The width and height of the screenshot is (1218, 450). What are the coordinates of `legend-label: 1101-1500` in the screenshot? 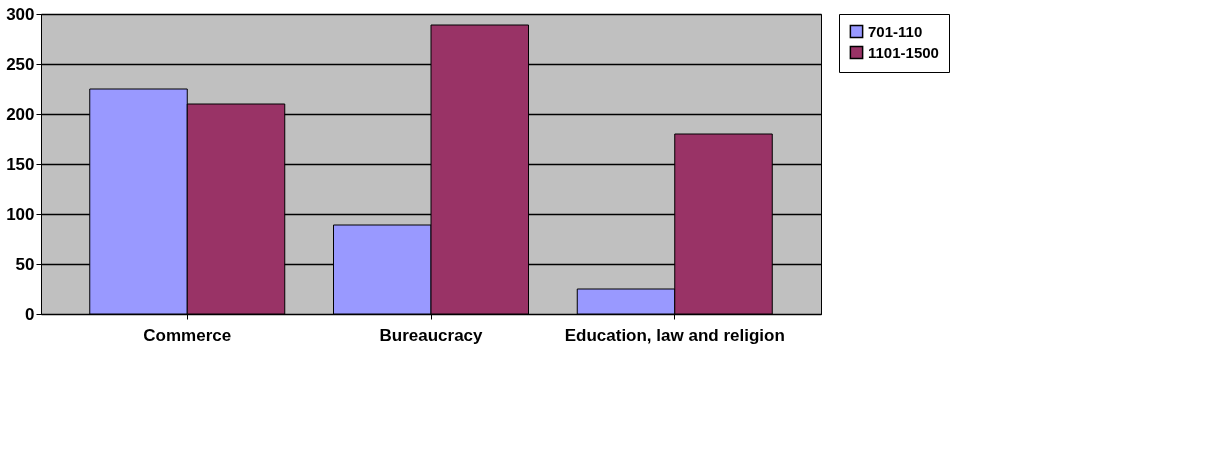 It's located at (903, 52).